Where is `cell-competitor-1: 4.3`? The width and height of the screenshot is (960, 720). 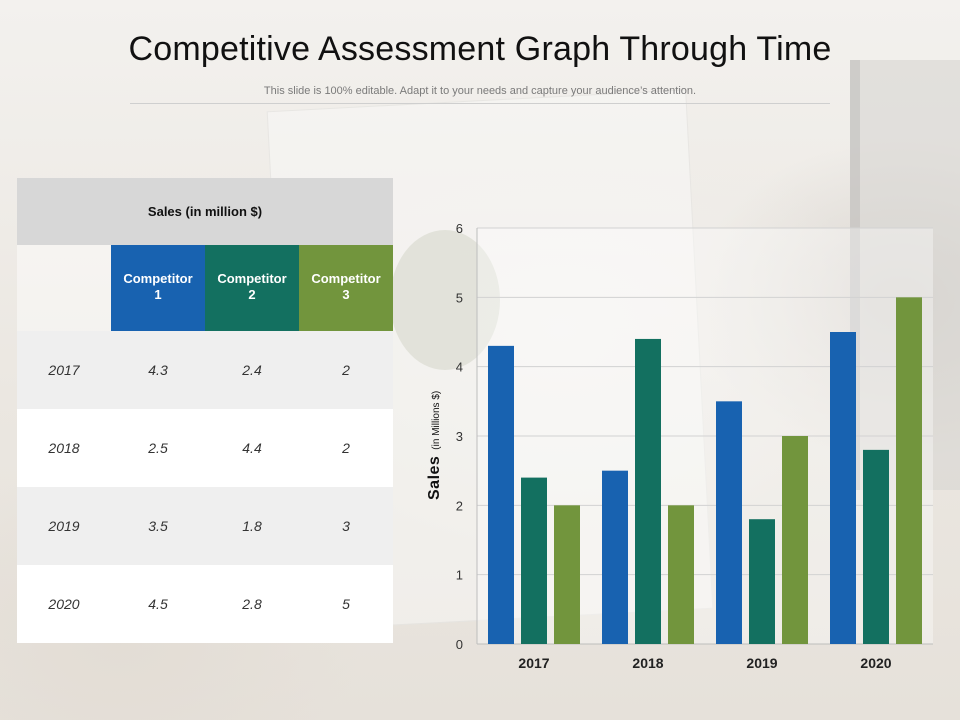
cell-competitor-1: 4.3 is located at coordinates (158, 370).